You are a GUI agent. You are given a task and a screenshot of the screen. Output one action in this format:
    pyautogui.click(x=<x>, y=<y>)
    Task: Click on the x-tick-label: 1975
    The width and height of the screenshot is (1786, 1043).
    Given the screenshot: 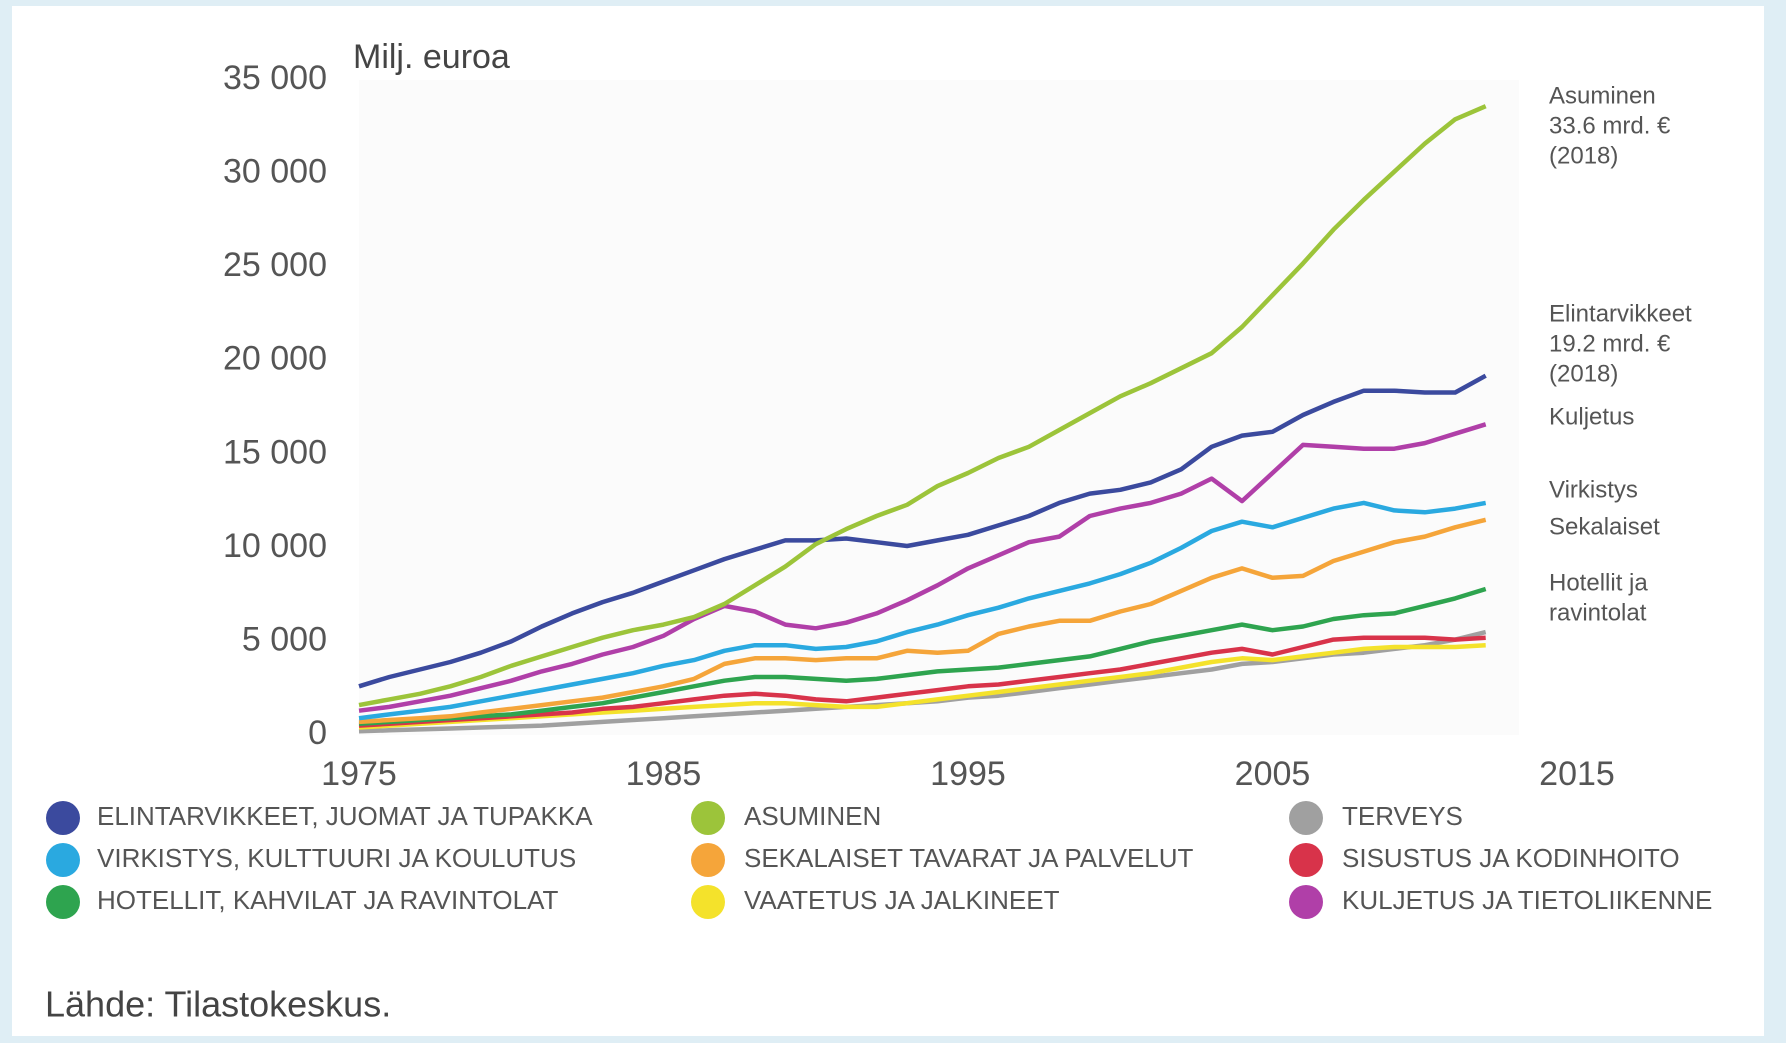 What is the action you would take?
    pyautogui.click(x=359, y=774)
    